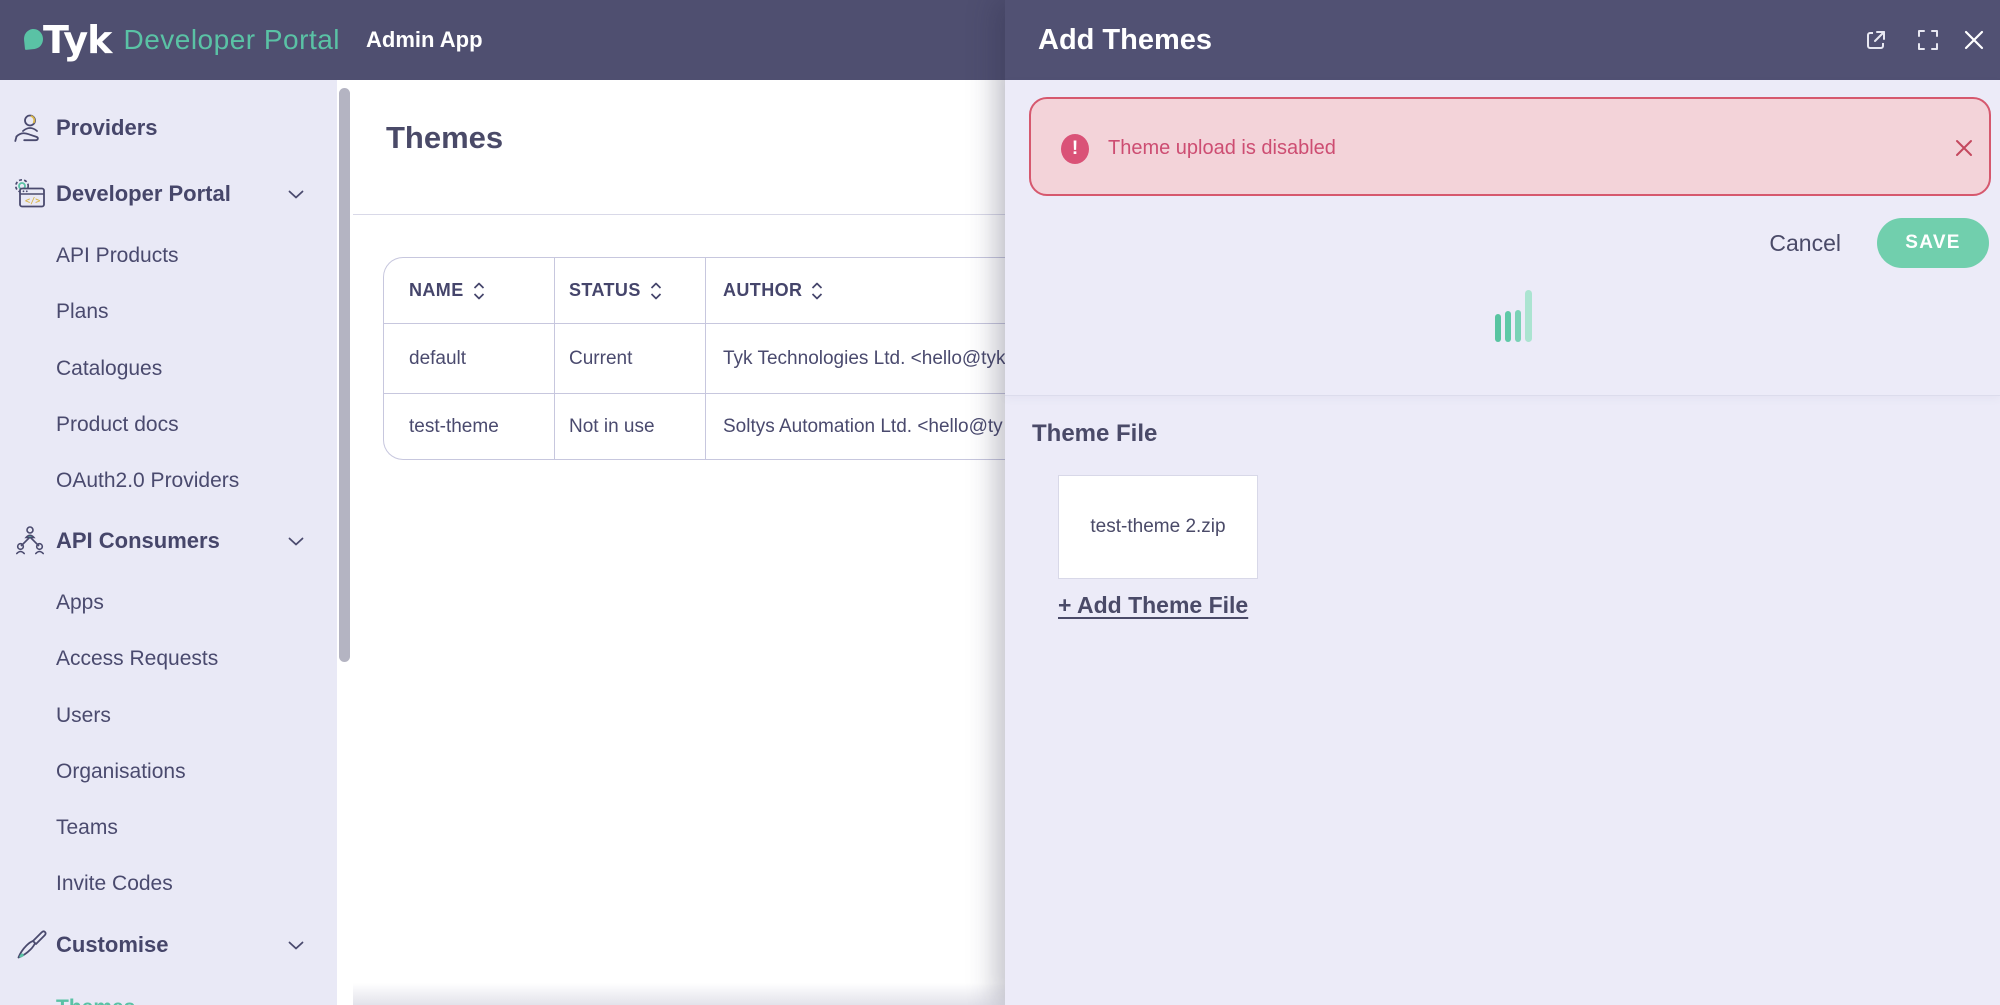 The height and width of the screenshot is (1005, 2000). I want to click on add-theme-file-link: + Add Theme File, so click(1153, 605).